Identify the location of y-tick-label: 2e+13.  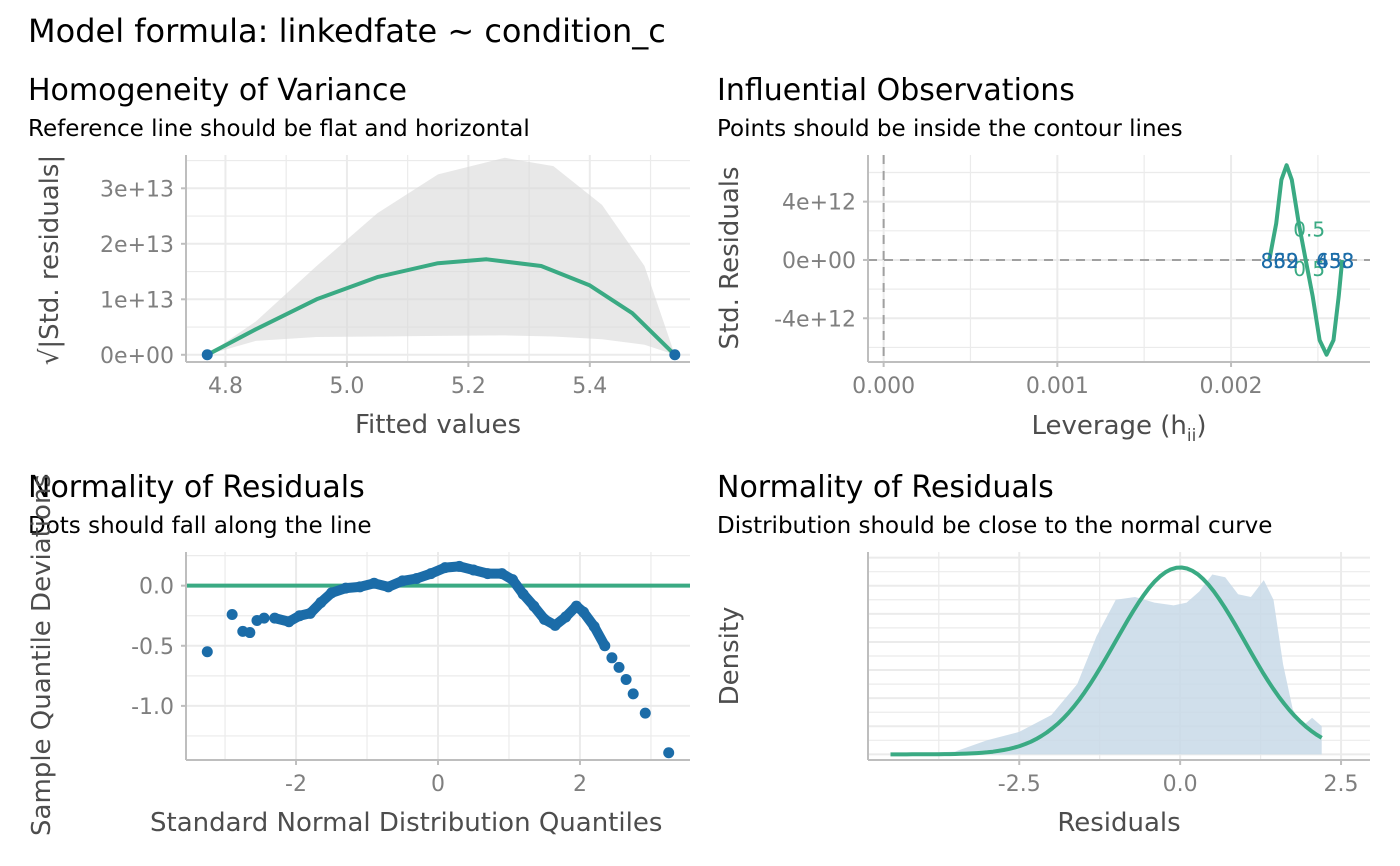
(137, 245).